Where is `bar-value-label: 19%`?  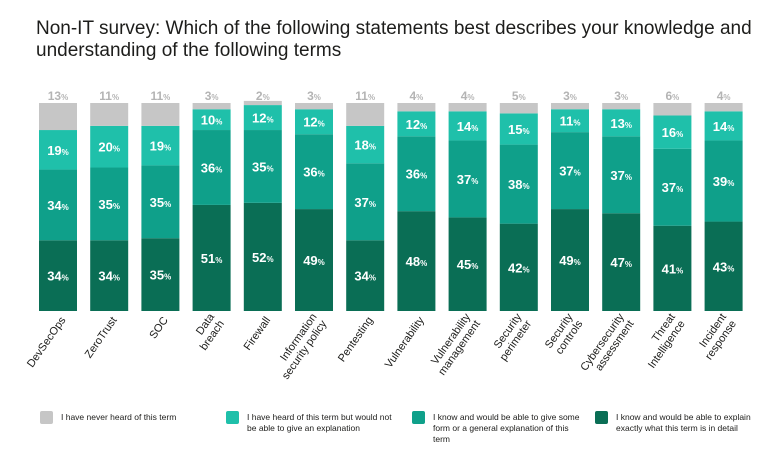 bar-value-label: 19% is located at coordinates (58, 150).